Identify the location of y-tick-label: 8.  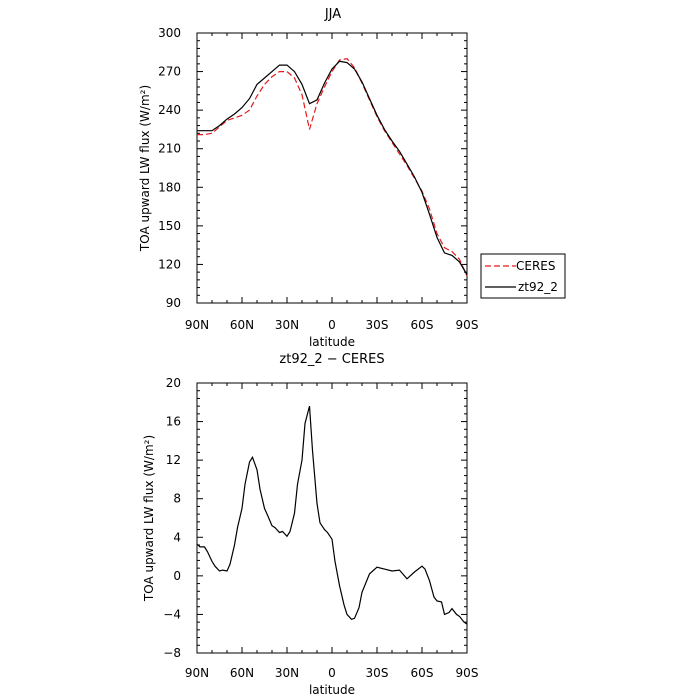
(177, 499).